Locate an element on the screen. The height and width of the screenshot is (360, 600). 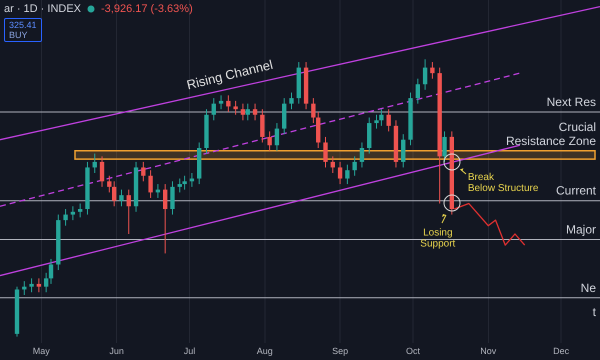
x-tick-label: Sep is located at coordinates (340, 351).